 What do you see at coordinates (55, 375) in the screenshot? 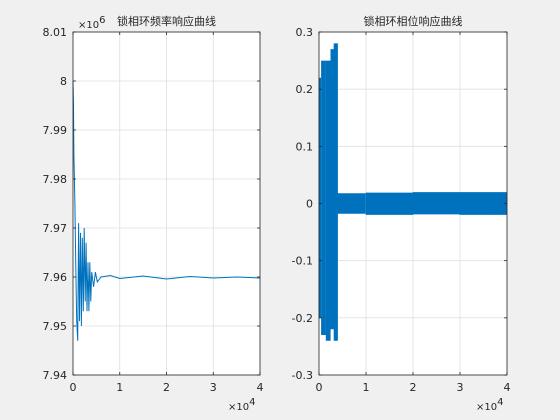
I see `y-tick-label: 7.94` at bounding box center [55, 375].